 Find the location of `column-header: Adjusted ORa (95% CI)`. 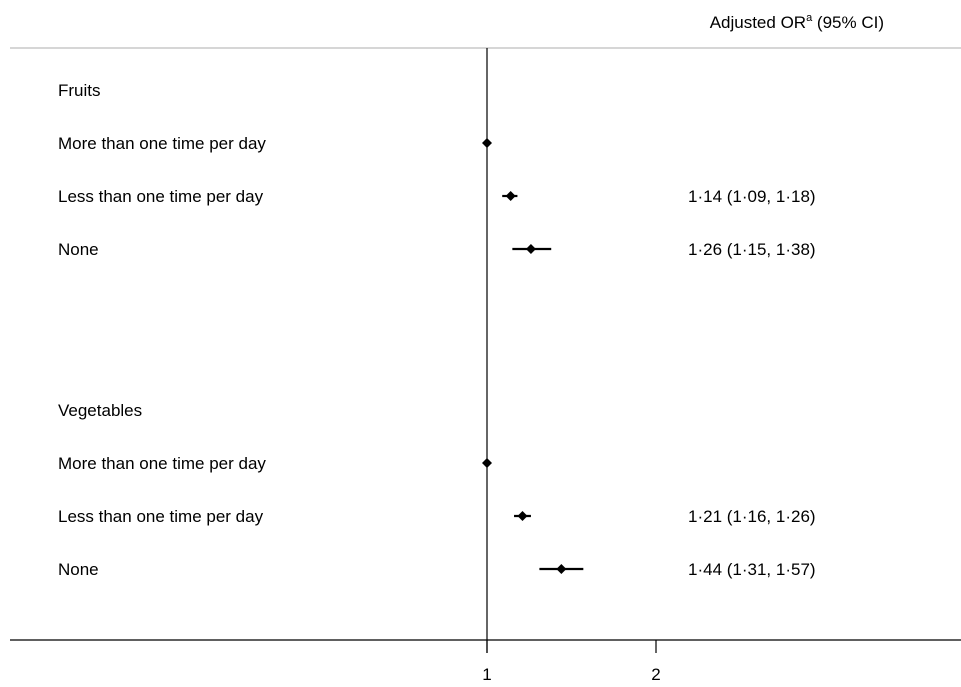

column-header: Adjusted ORa (95% CI) is located at coordinates (797, 22).